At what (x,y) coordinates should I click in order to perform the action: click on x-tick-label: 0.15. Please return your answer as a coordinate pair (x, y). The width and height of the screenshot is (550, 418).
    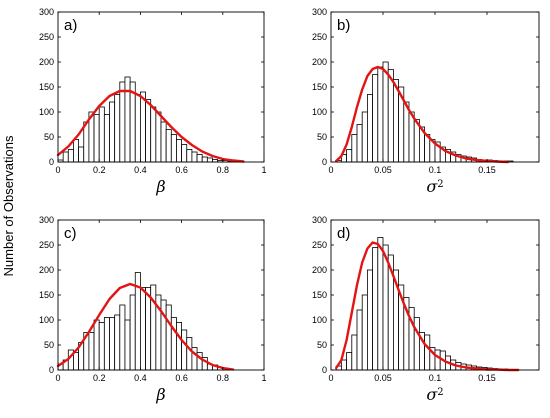
    Looking at the image, I should click on (487, 378).